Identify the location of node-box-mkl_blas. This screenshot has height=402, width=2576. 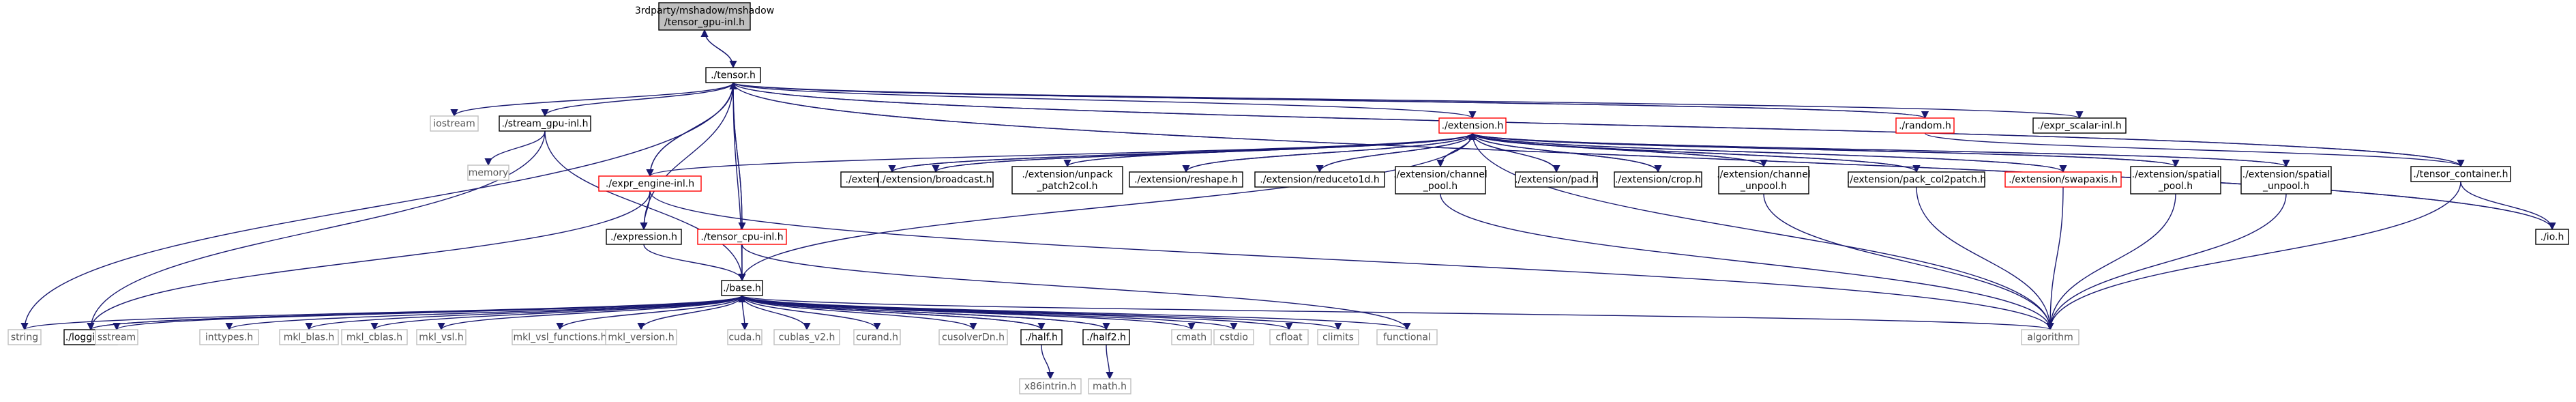
(309, 337).